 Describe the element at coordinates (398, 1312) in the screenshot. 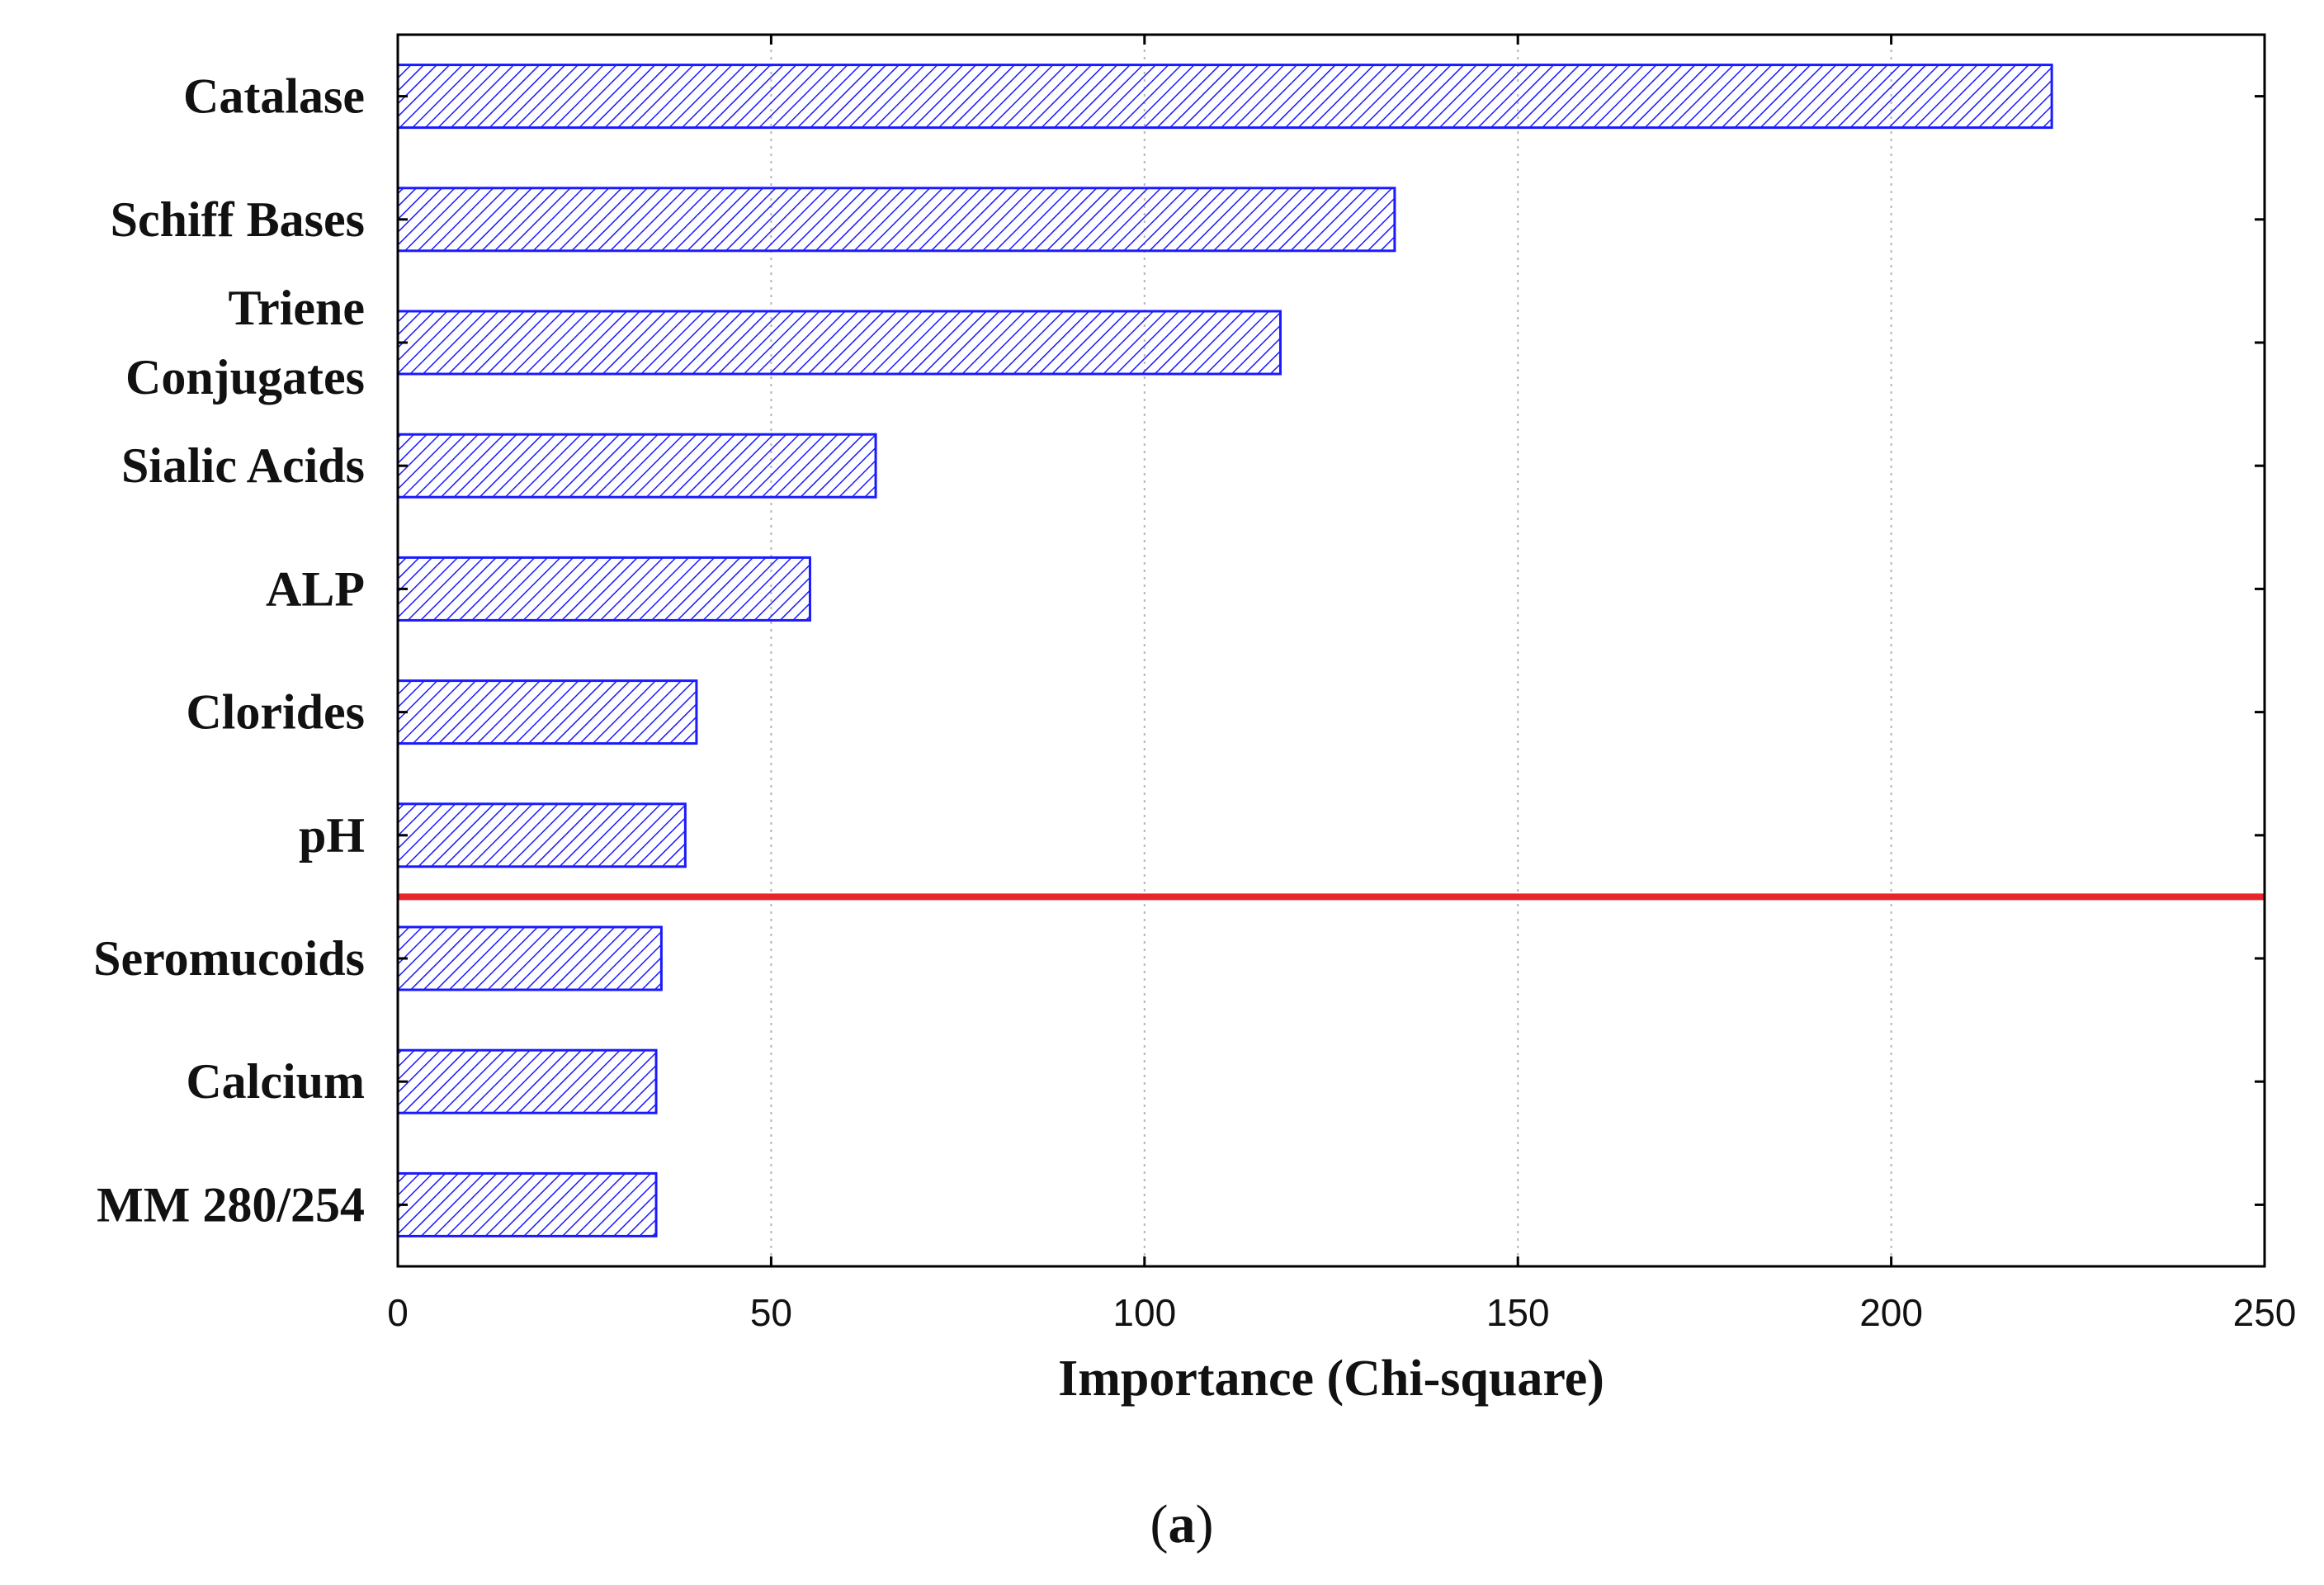

I see `x-tick-label: 0` at that location.